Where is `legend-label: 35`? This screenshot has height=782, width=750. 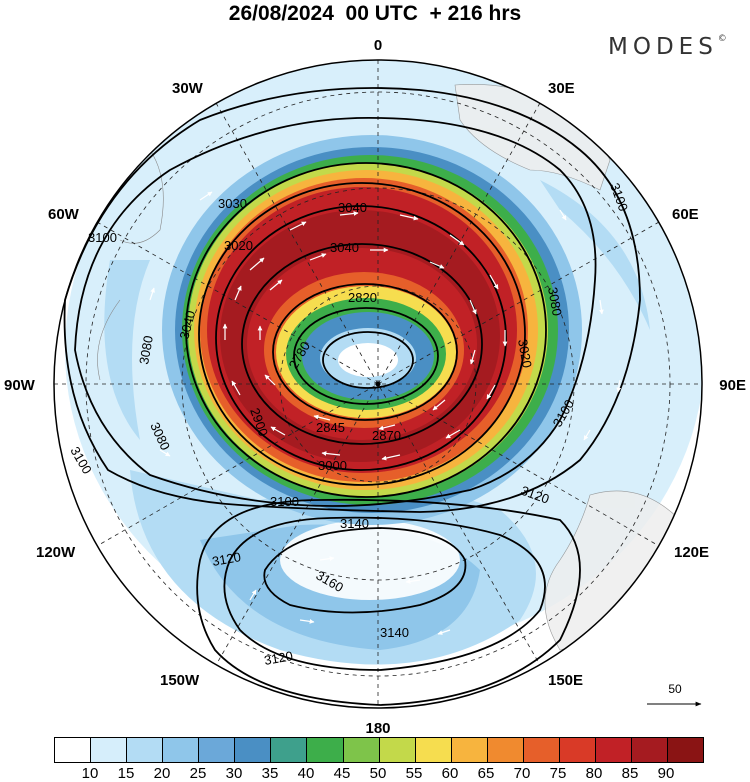 legend-label: 35 is located at coordinates (270, 773).